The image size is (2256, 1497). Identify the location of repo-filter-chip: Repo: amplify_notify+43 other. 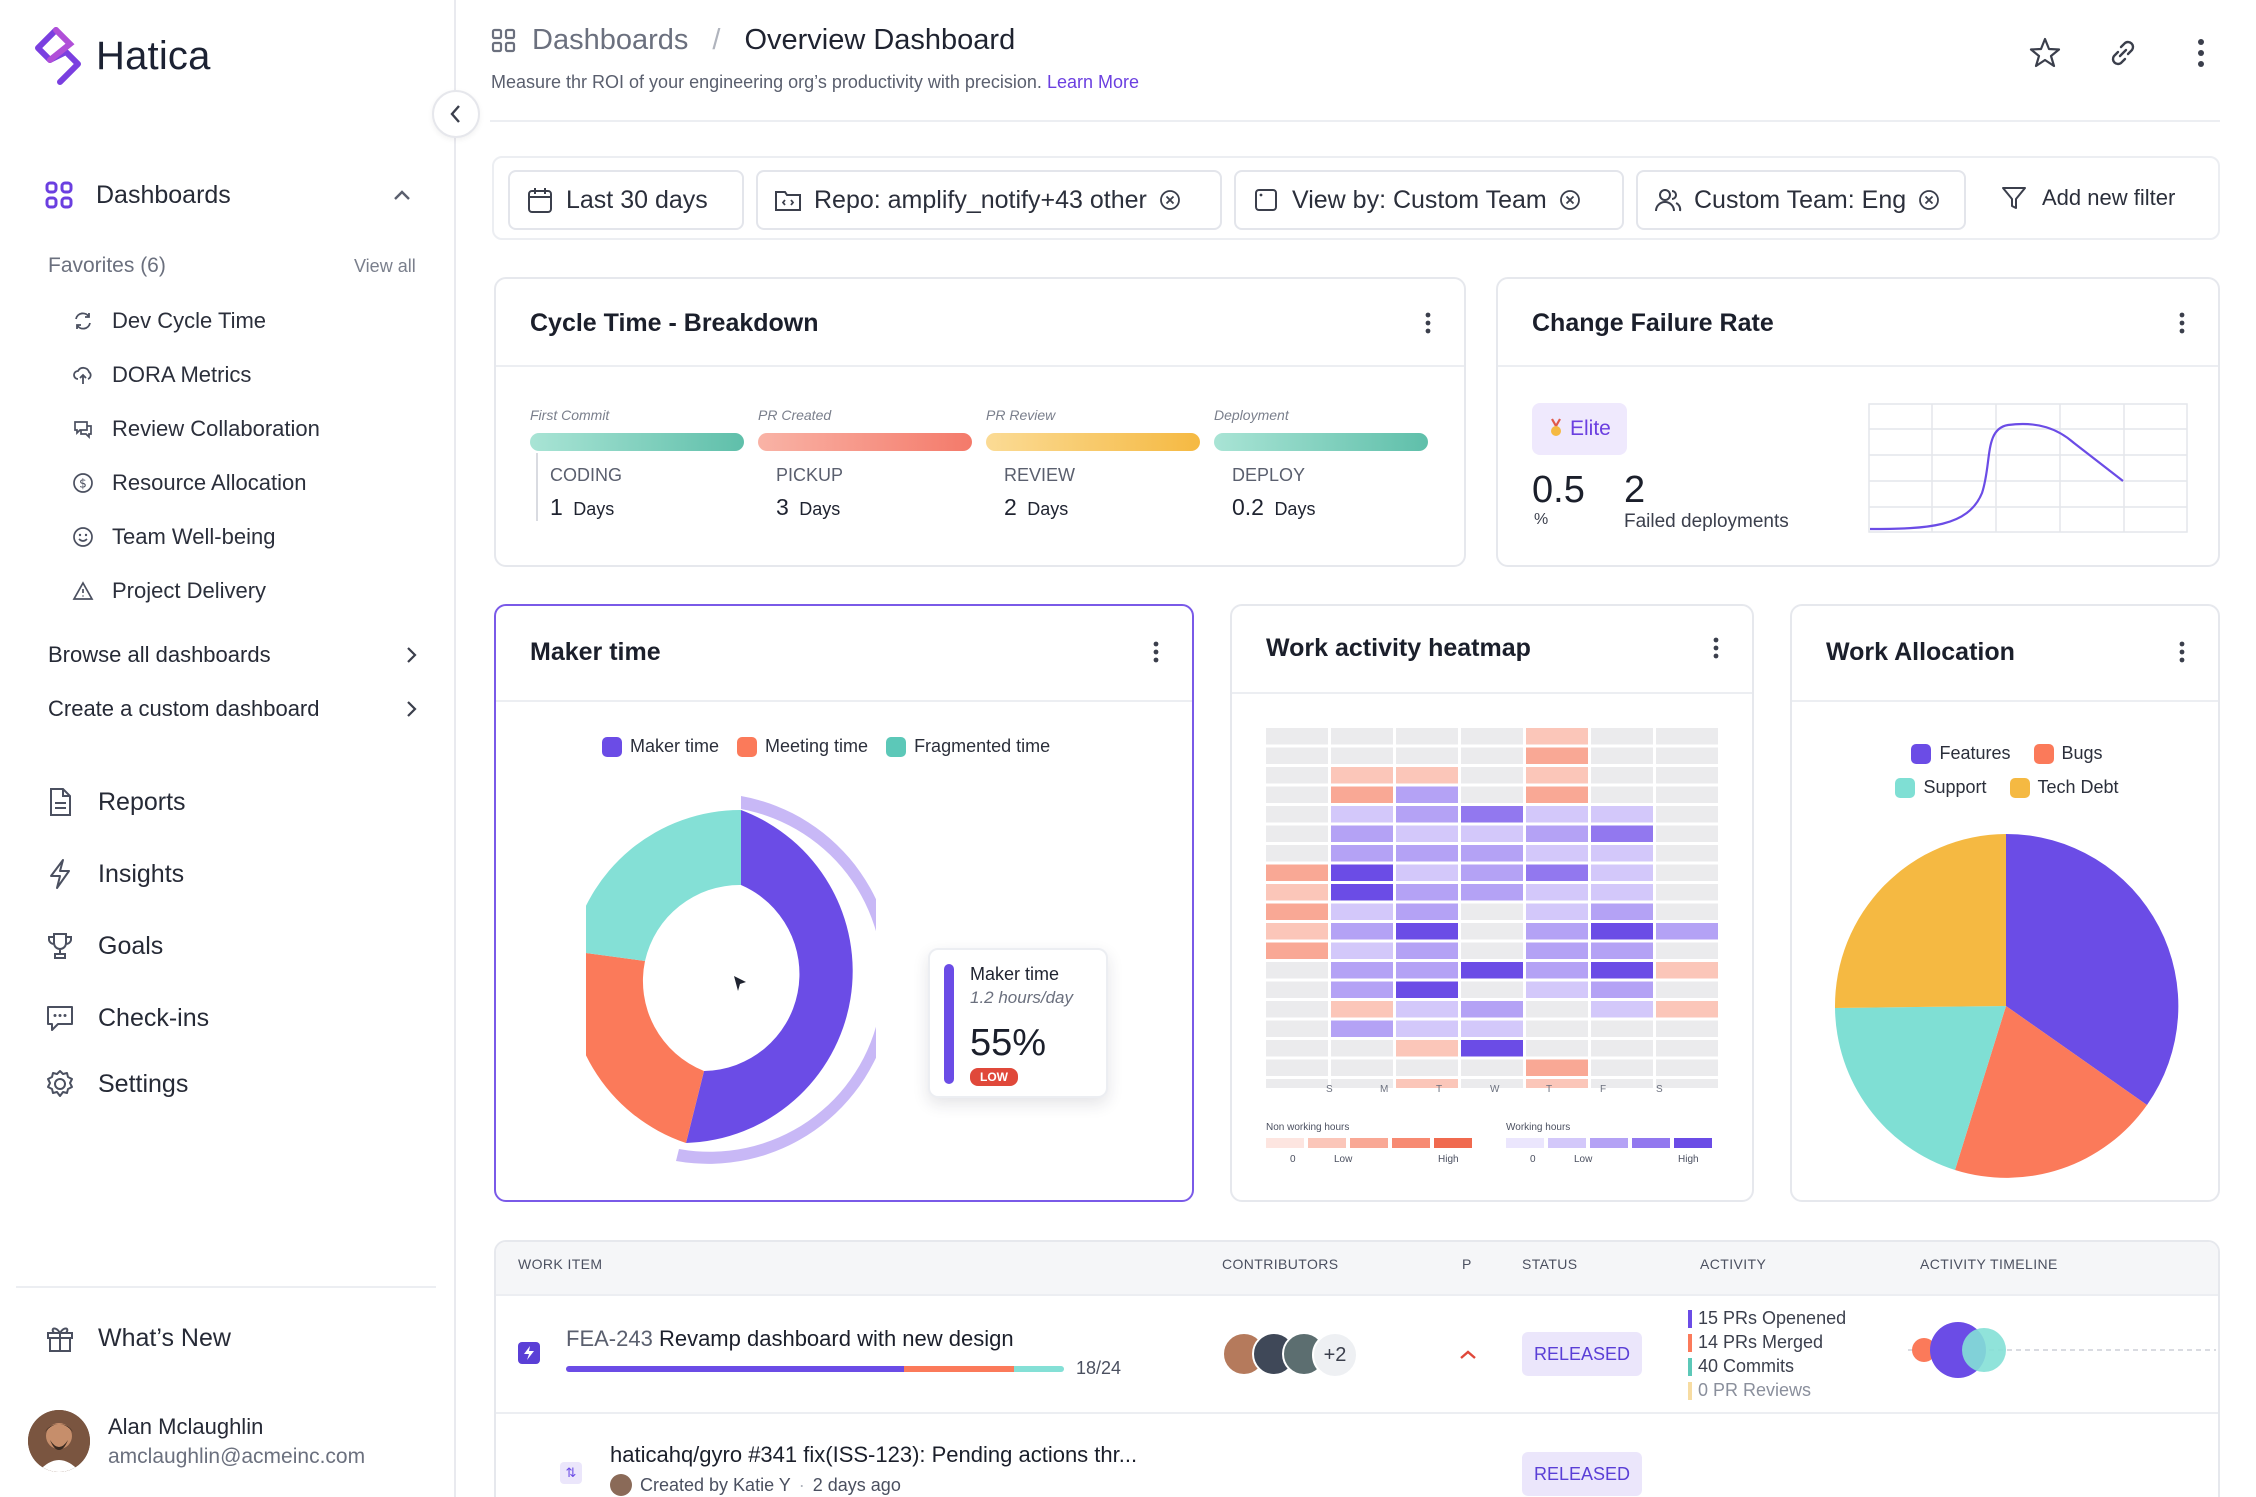
(989, 200).